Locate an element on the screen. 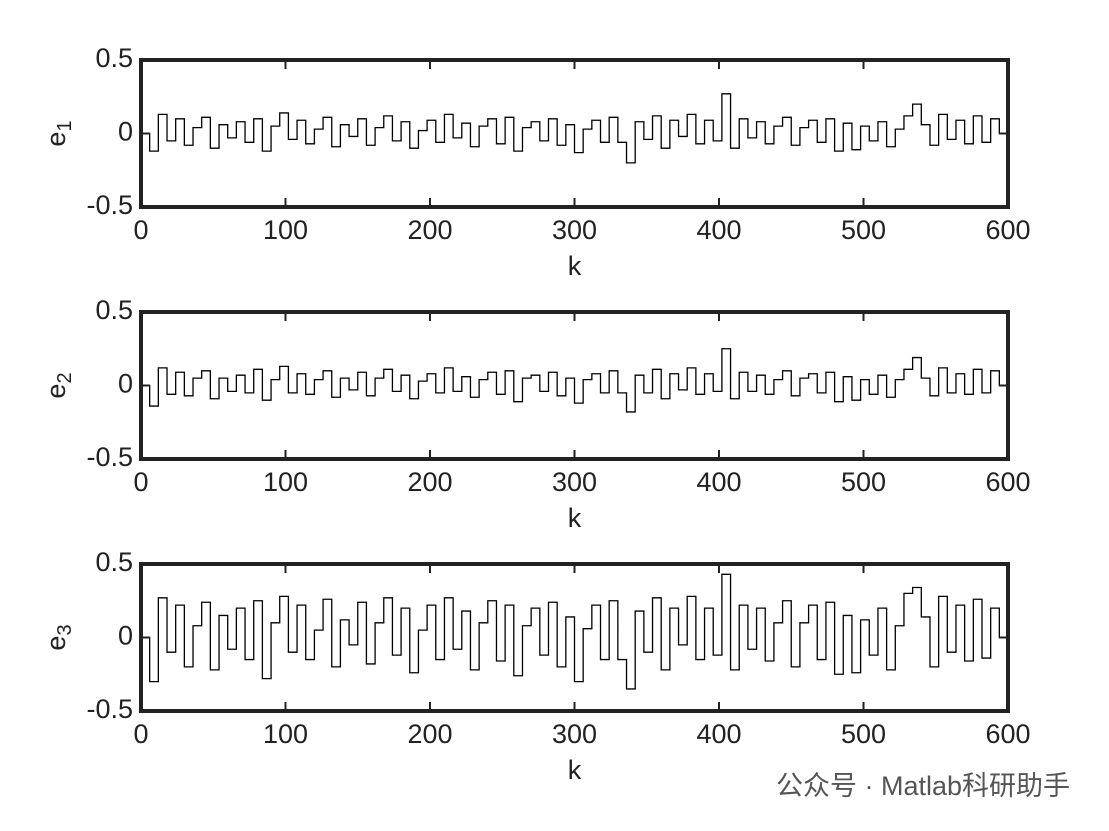 The width and height of the screenshot is (1109, 831). y-axis-label: e3 is located at coordinates (58, 637).